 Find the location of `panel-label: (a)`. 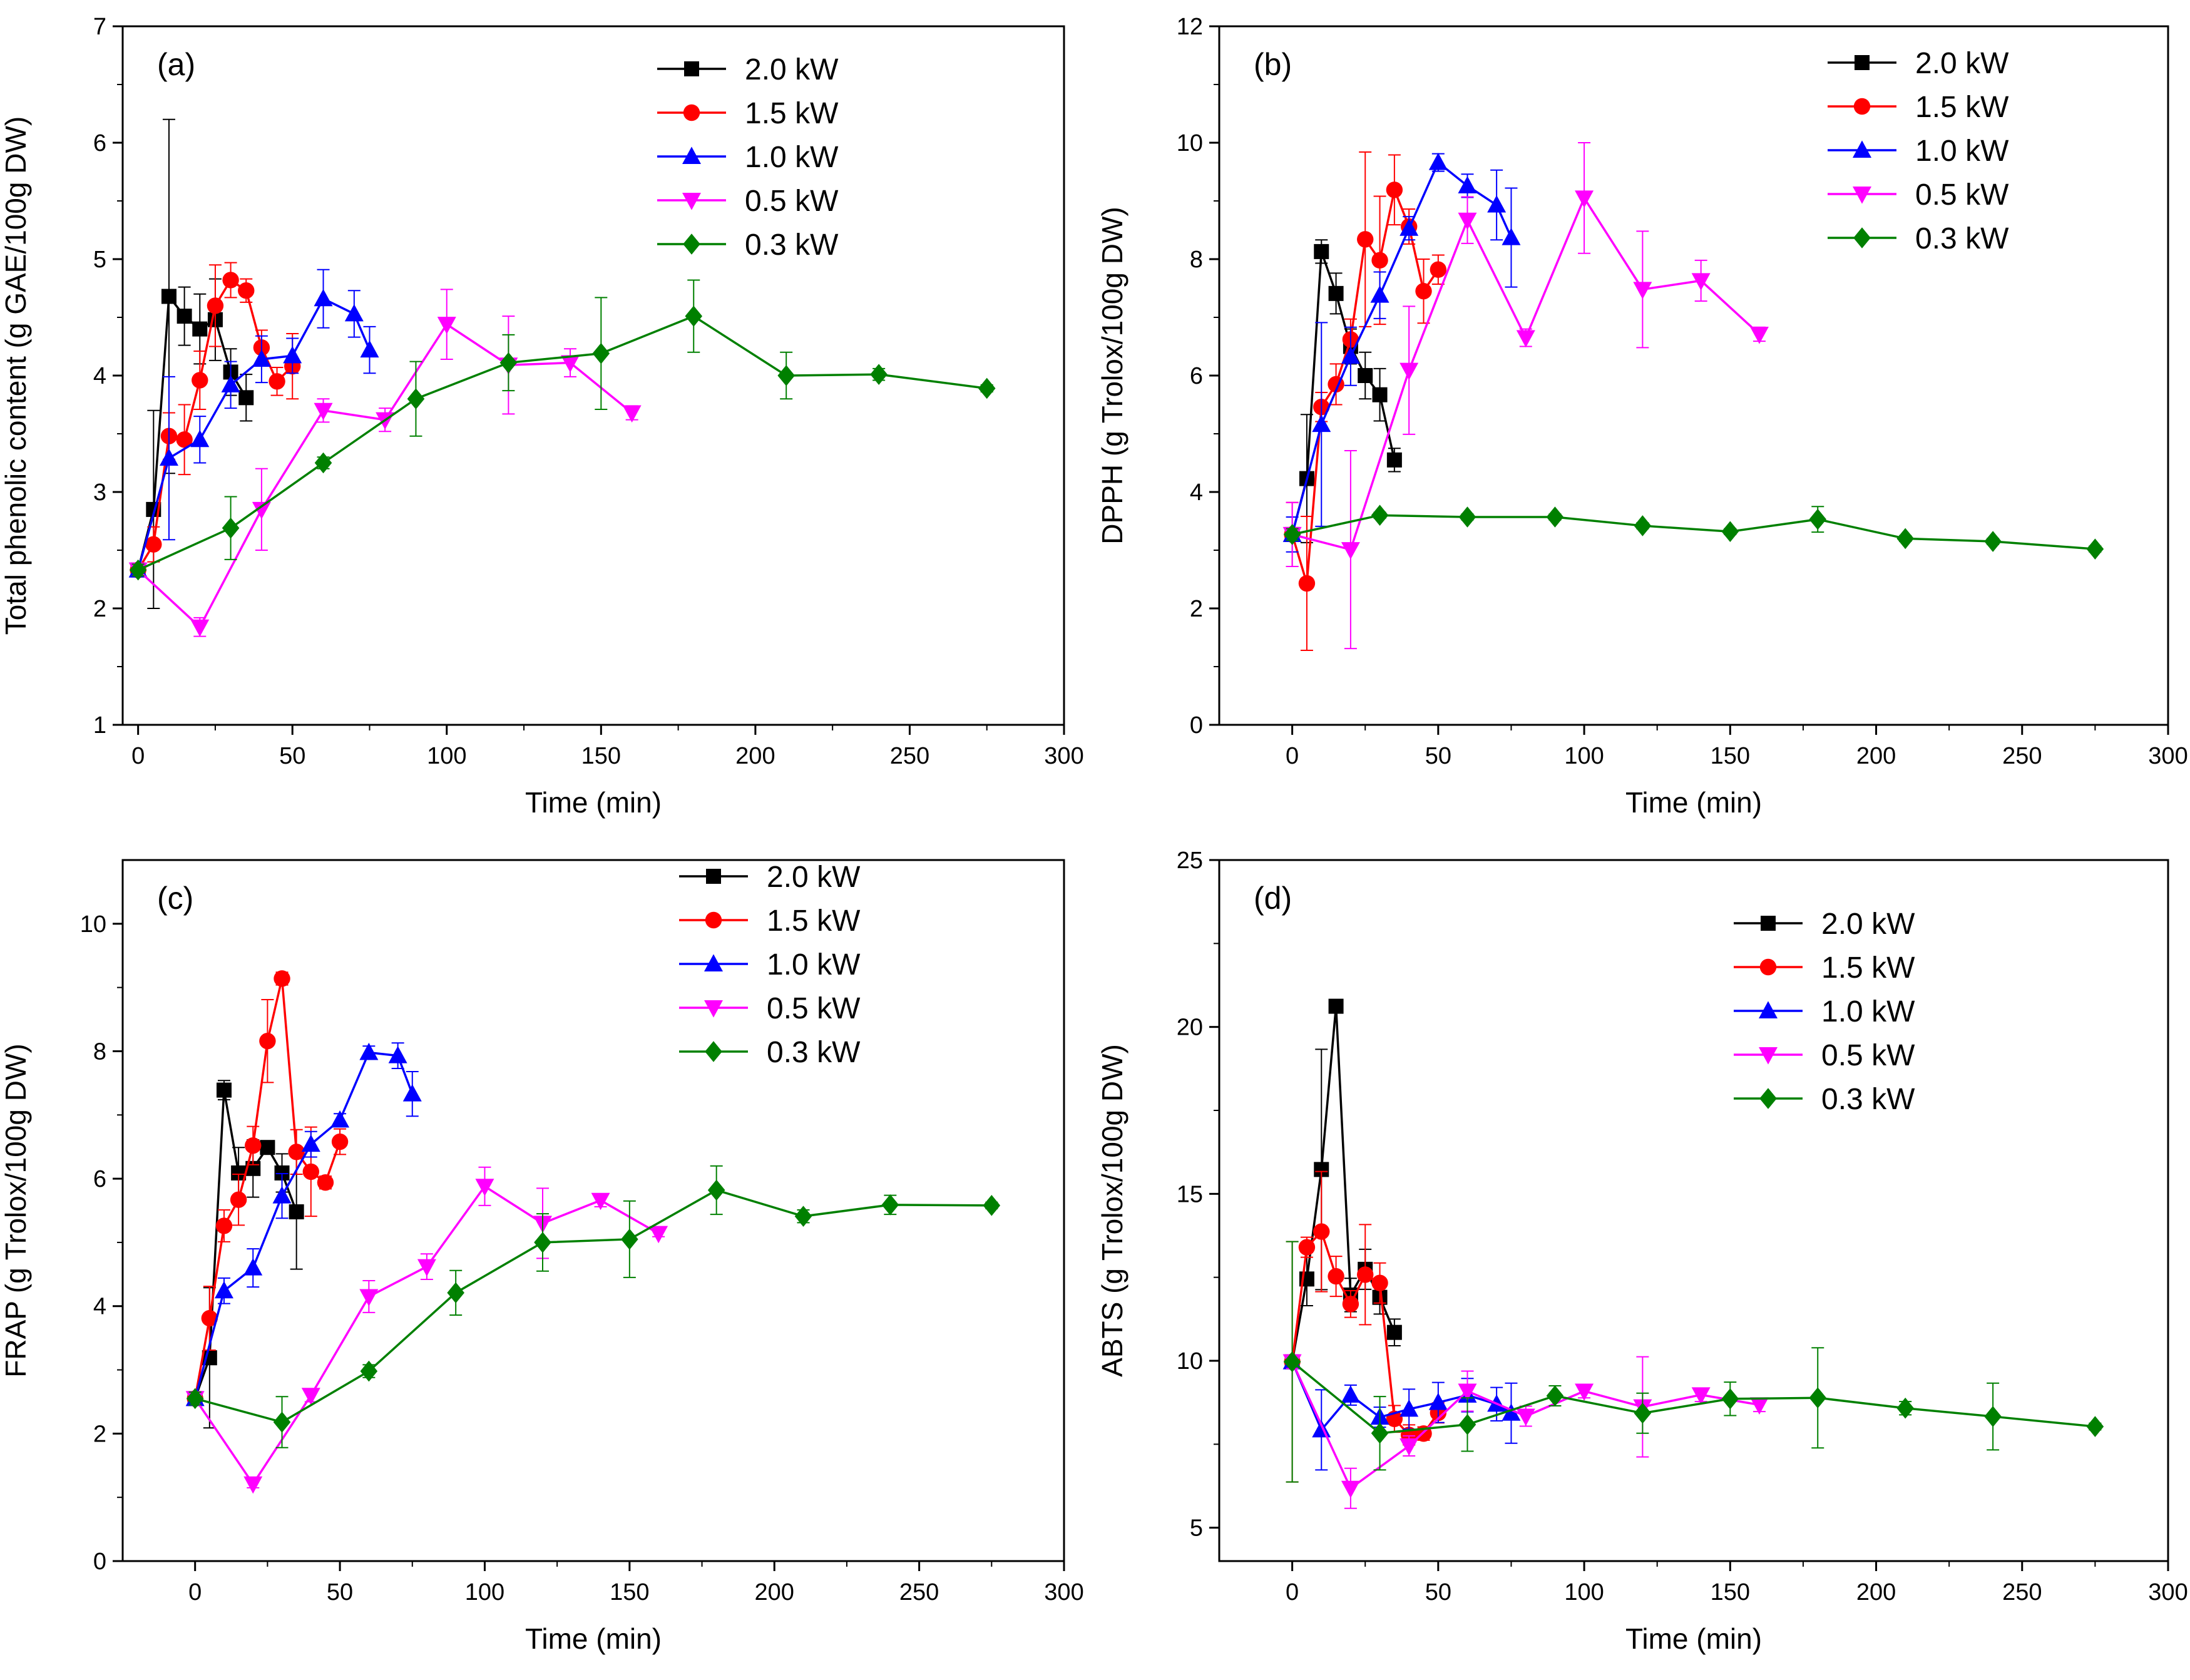

panel-label: (a) is located at coordinates (176, 64).